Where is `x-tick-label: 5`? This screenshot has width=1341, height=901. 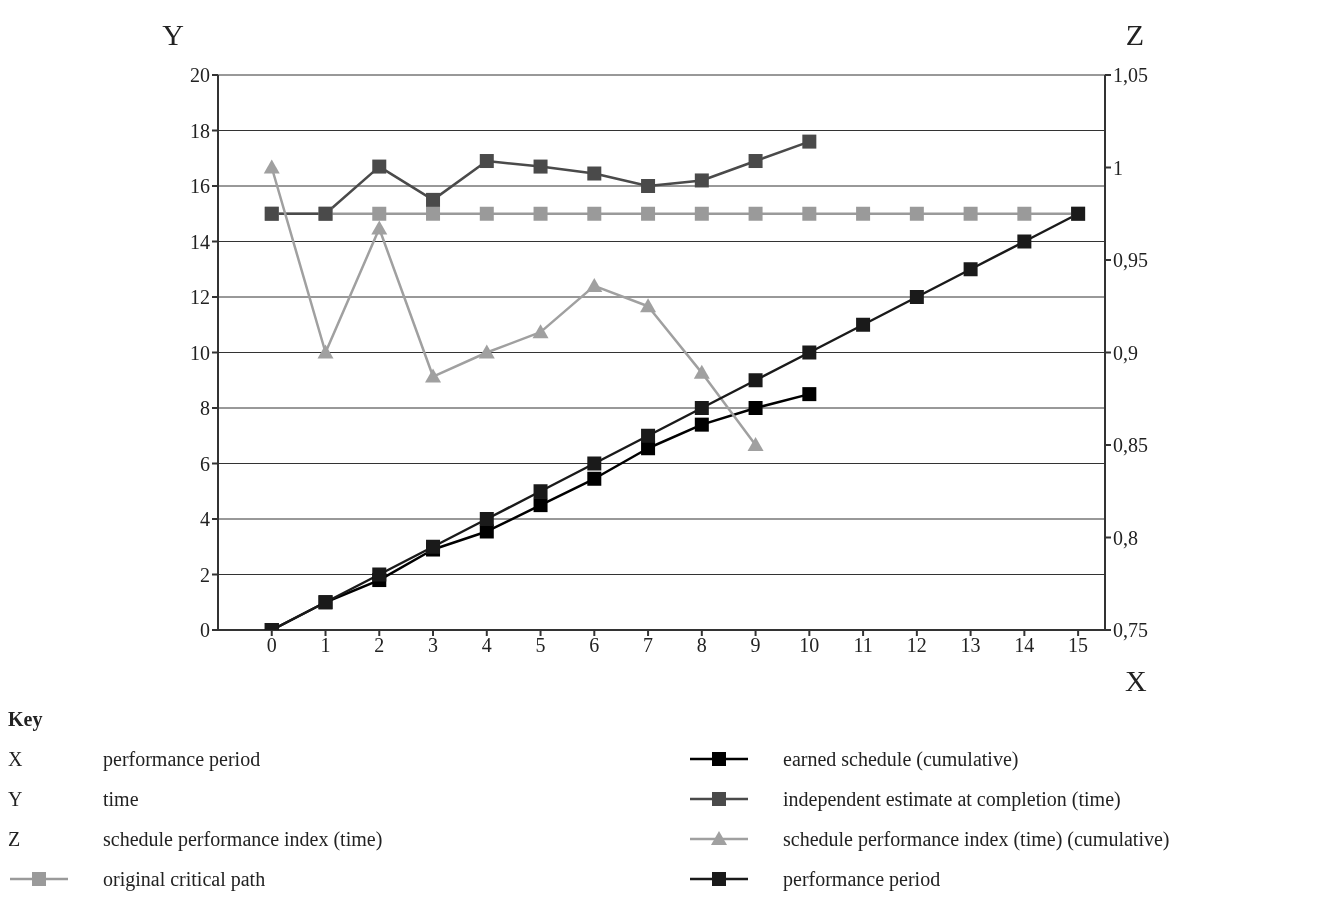
x-tick-label: 5 is located at coordinates (540, 645).